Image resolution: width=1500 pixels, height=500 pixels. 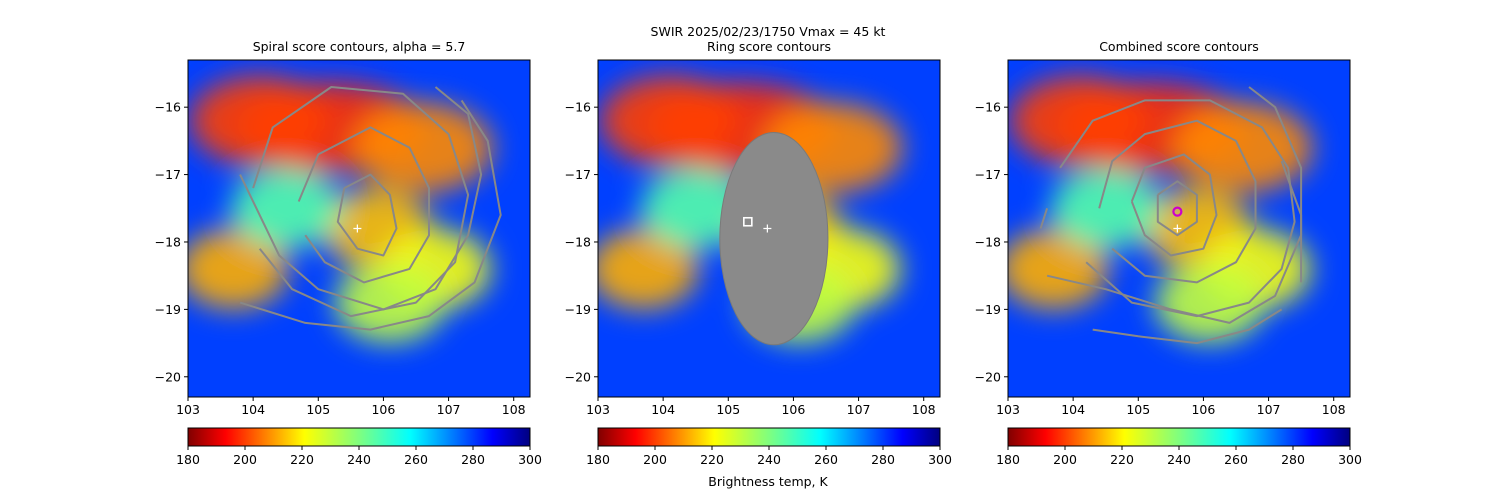 What do you see at coordinates (748, 221) in the screenshot?
I see `ring-center-marker` at bounding box center [748, 221].